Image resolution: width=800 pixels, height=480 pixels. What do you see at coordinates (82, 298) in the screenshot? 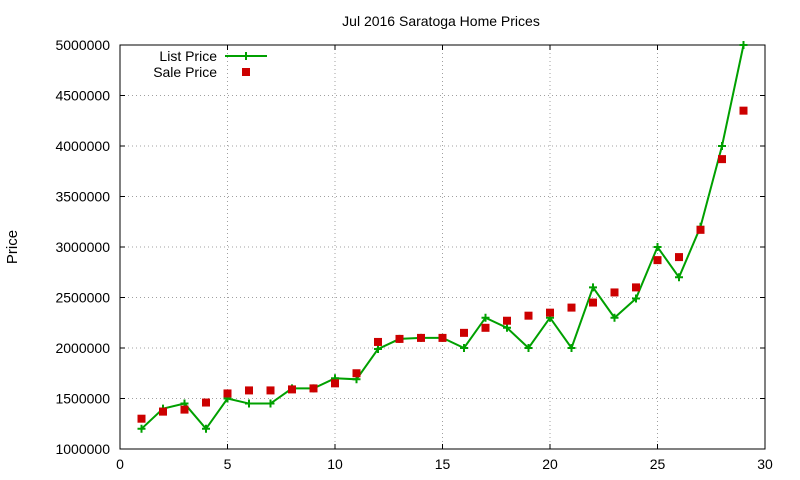
I see `y-tick-label: 2500000` at bounding box center [82, 298].